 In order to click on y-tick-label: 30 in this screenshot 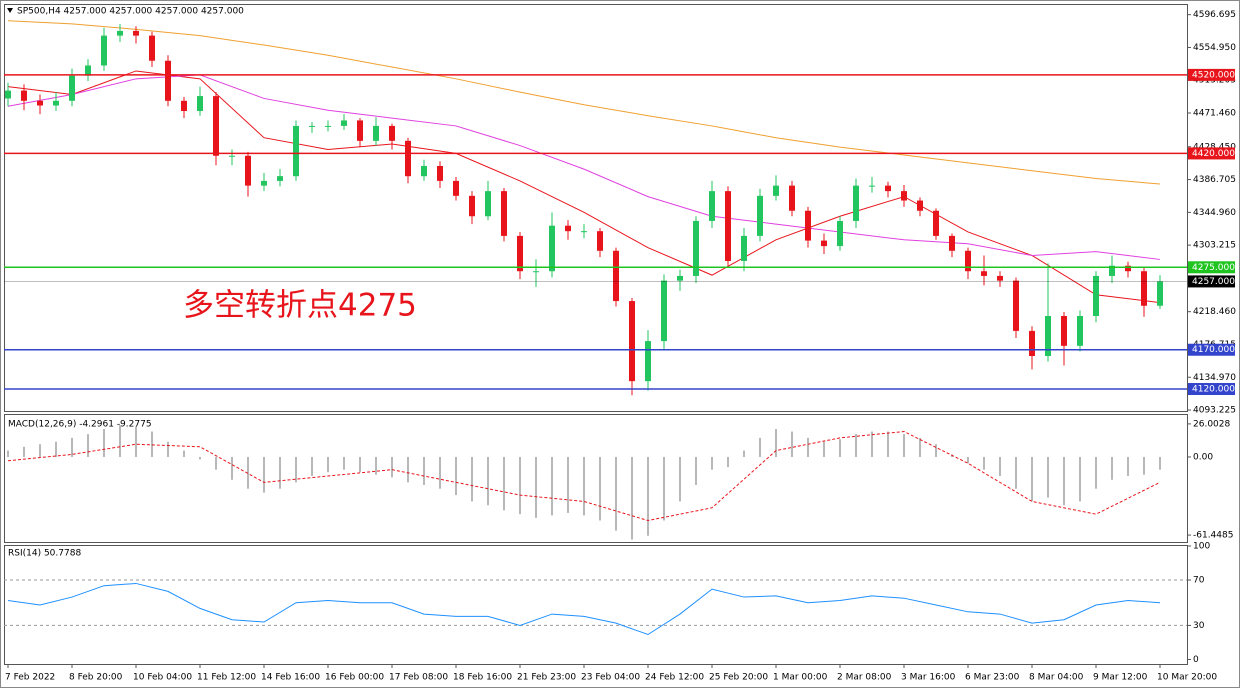, I will do `click(1199, 626)`.